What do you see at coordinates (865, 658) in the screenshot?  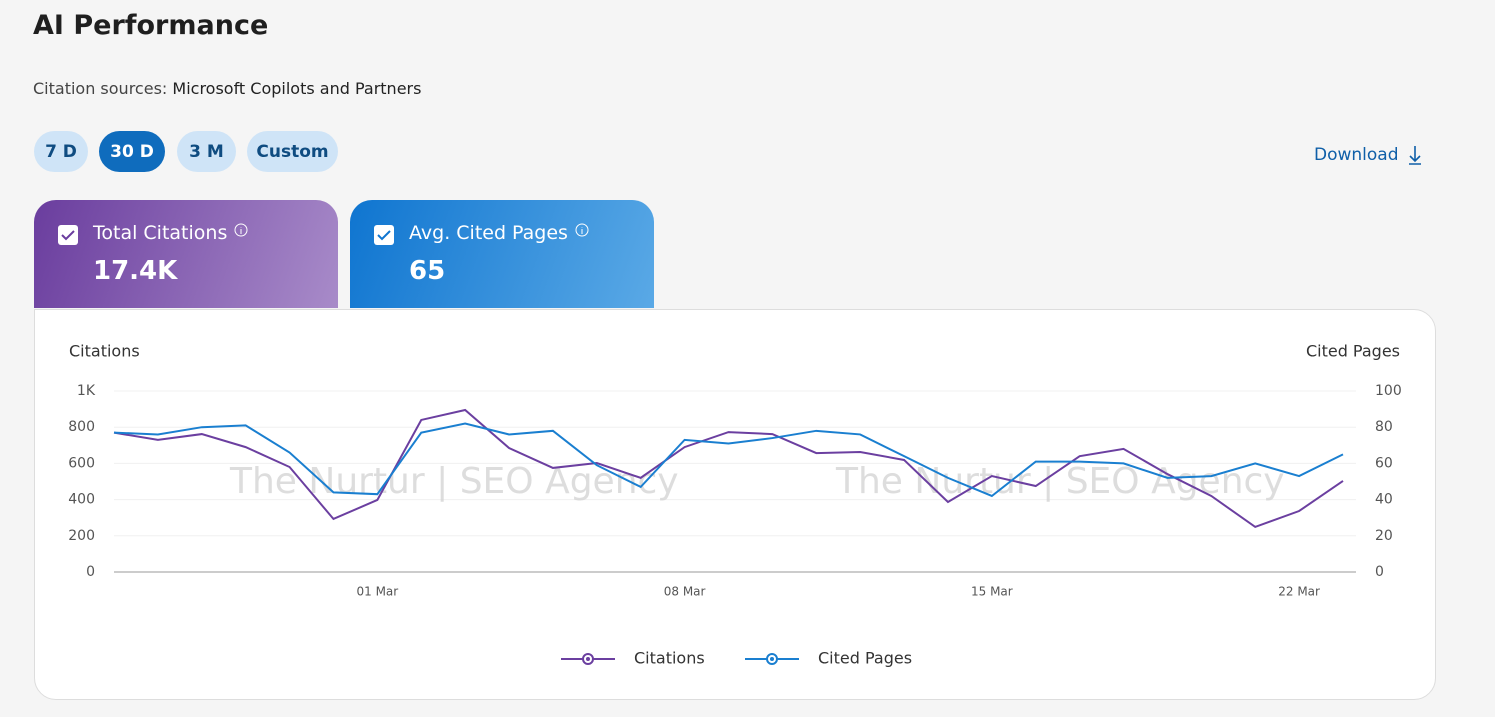 I see `legend-label: Cited Pages` at bounding box center [865, 658].